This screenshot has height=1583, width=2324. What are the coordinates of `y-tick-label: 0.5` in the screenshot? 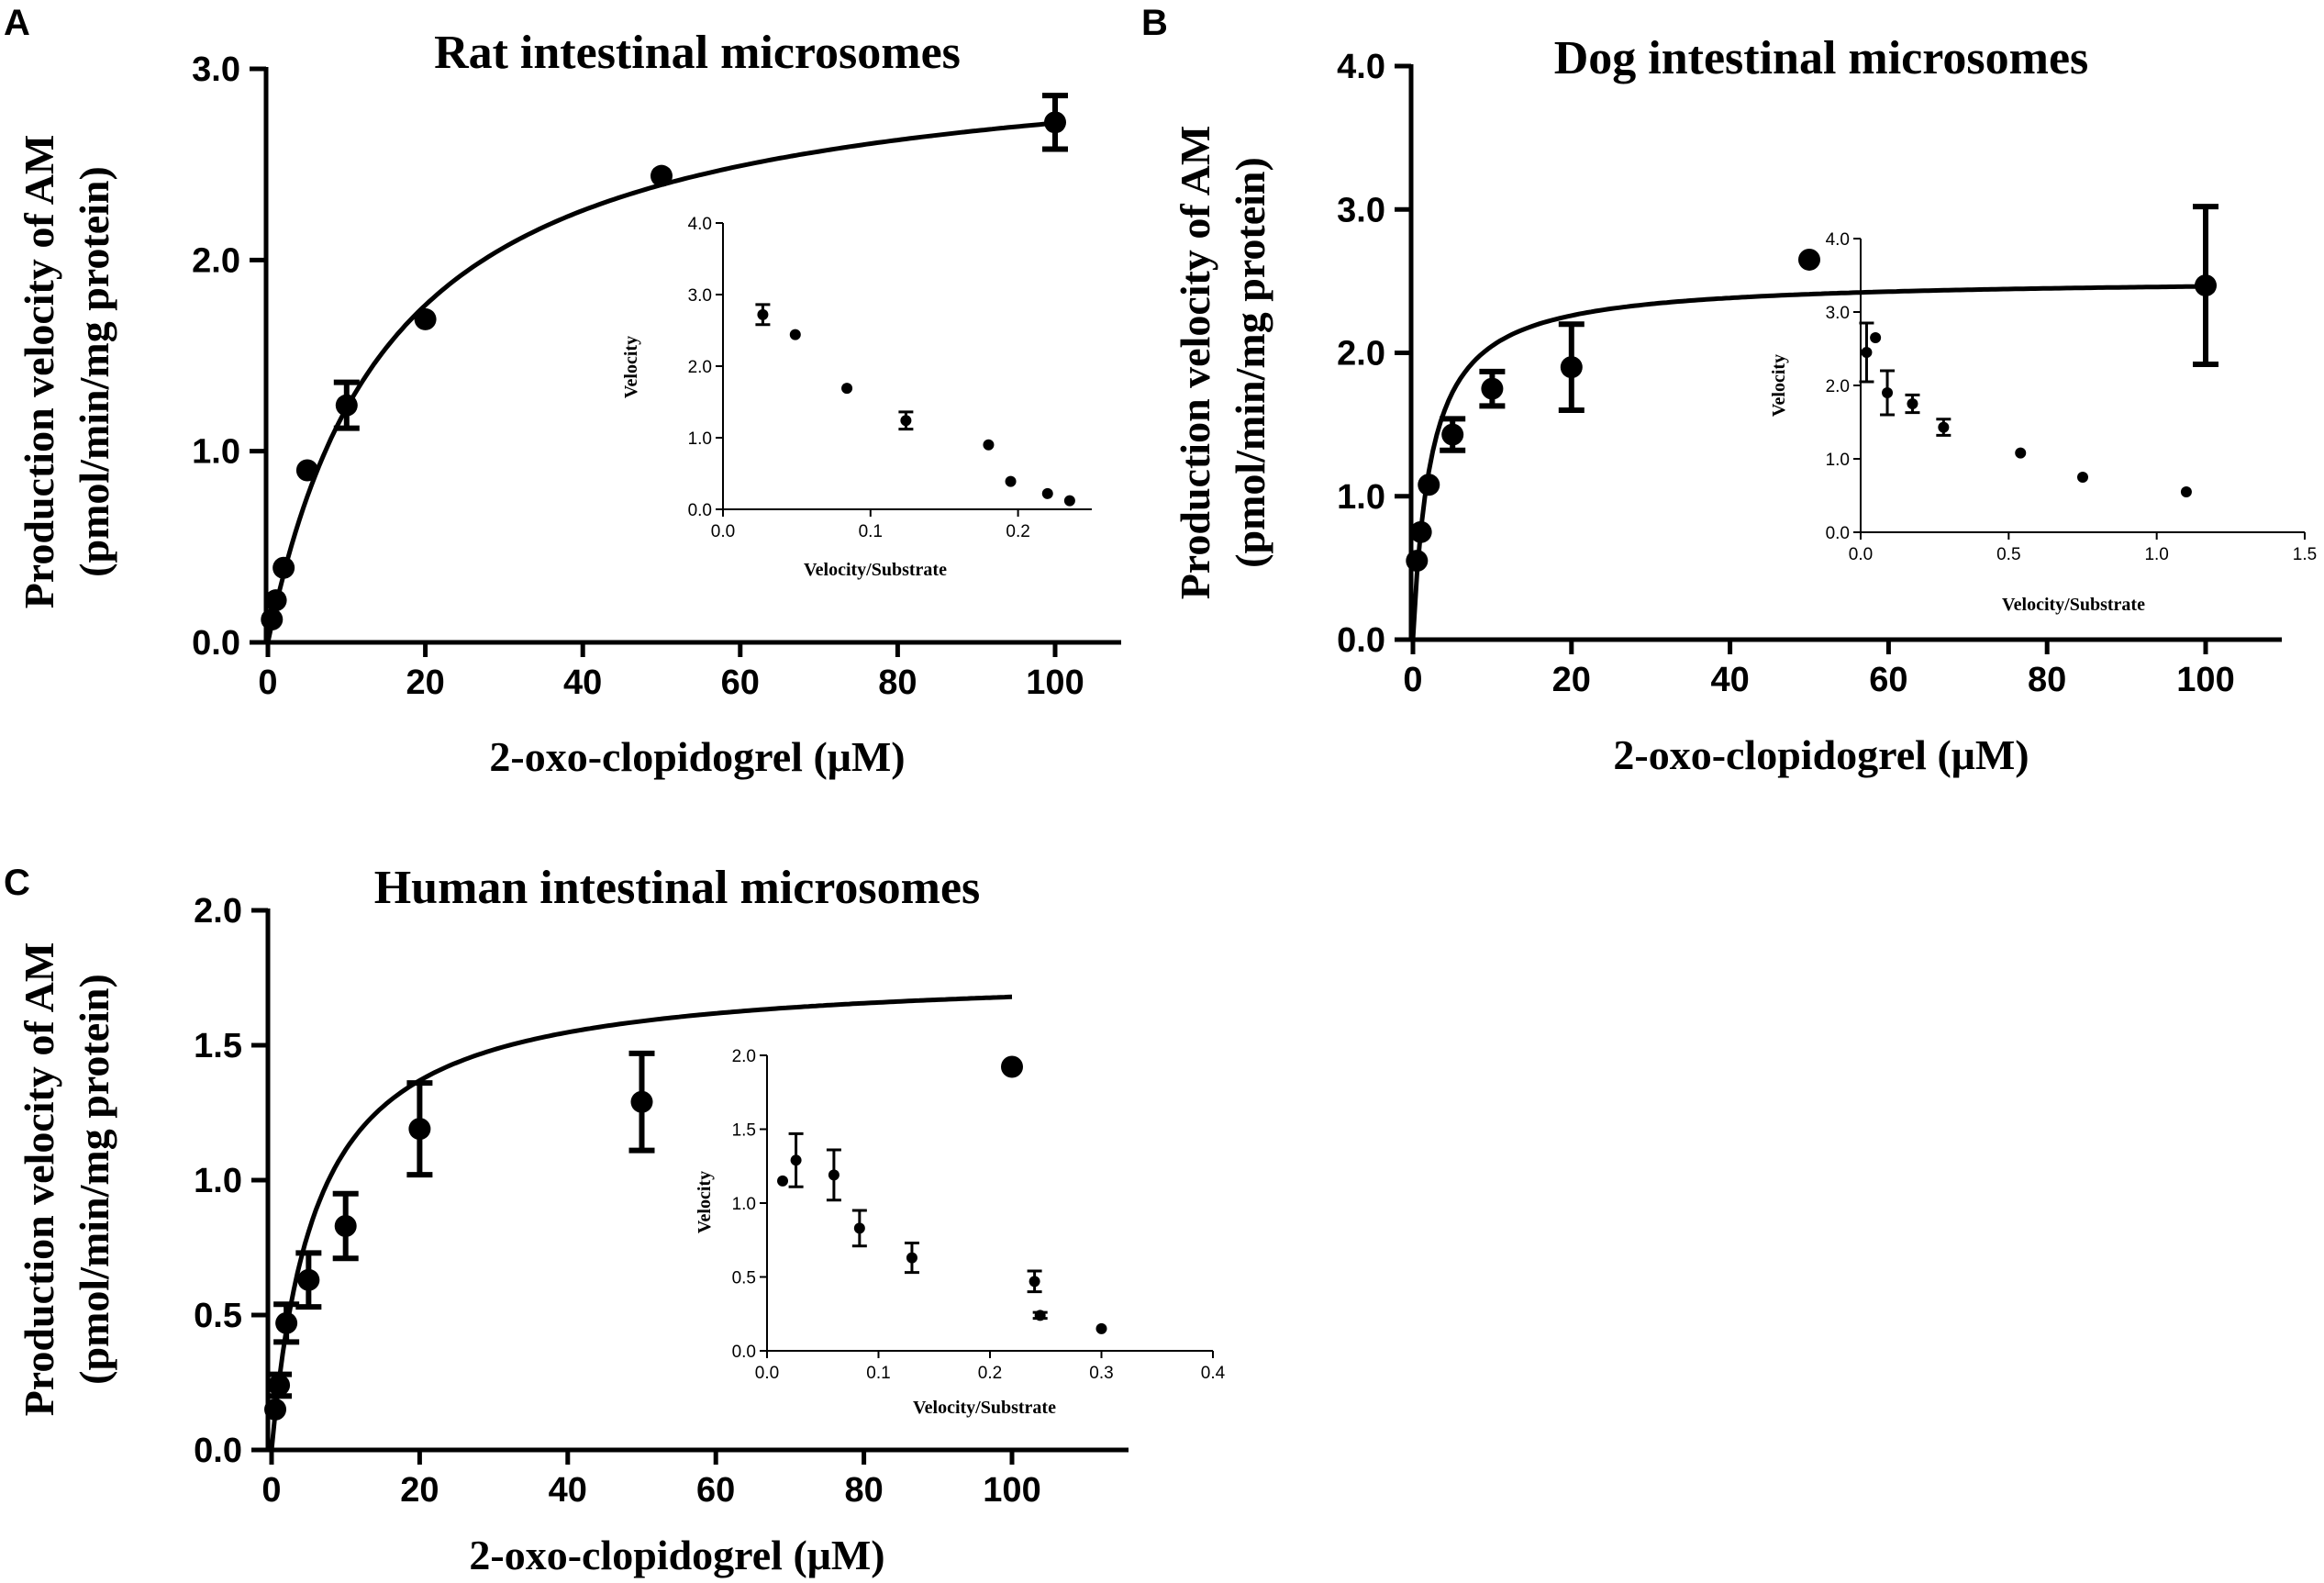 It's located at (218, 1316).